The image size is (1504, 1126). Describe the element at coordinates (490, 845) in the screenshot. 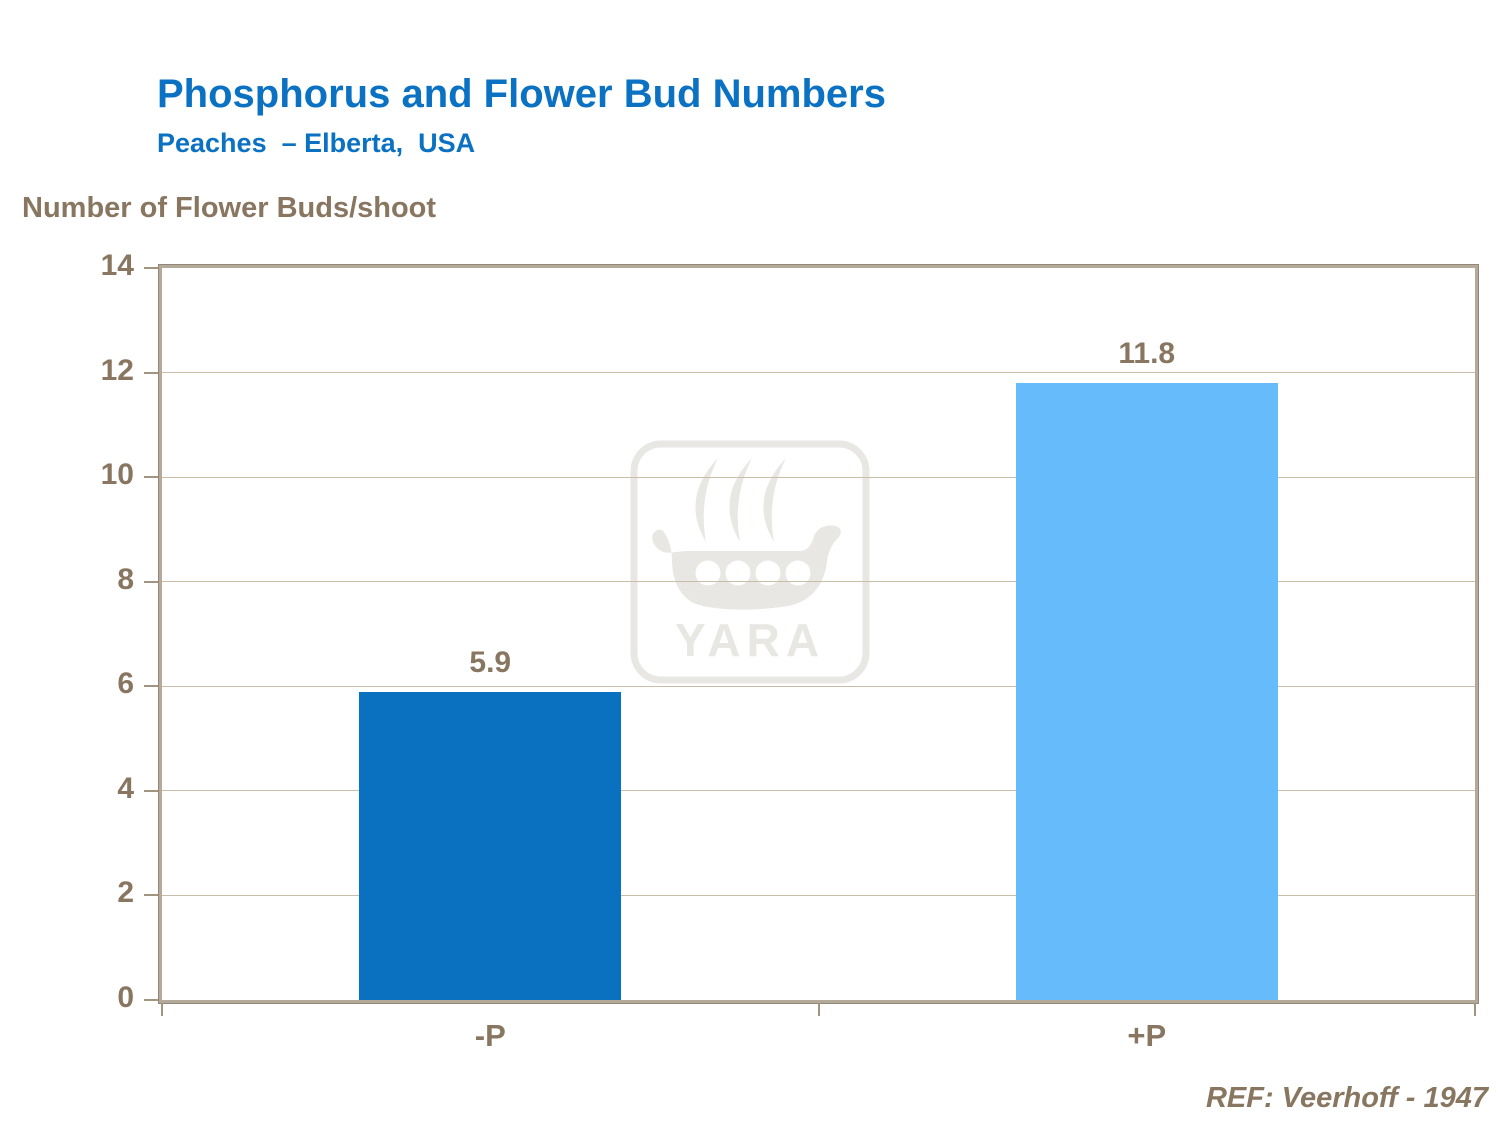

I see `bar--P` at that location.